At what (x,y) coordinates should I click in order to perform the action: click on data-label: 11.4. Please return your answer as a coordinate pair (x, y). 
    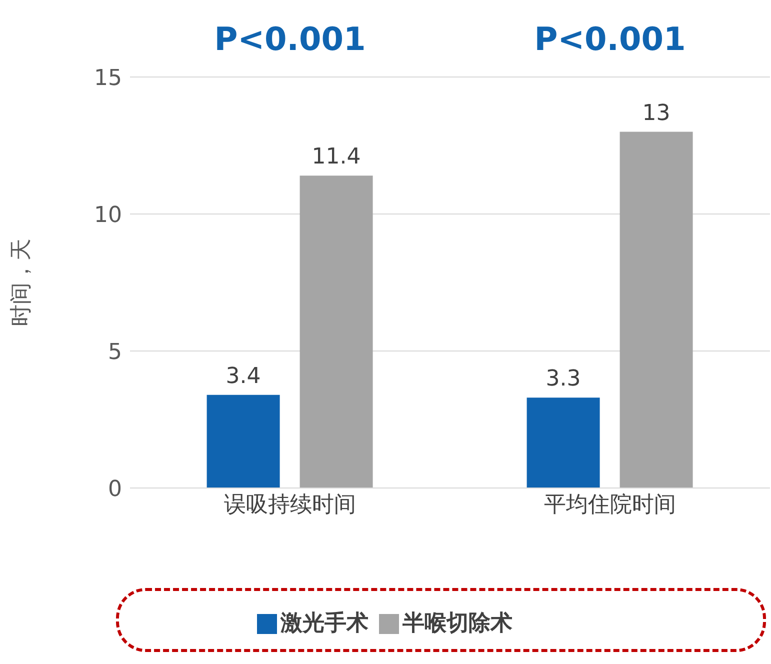
    Looking at the image, I should click on (336, 157).